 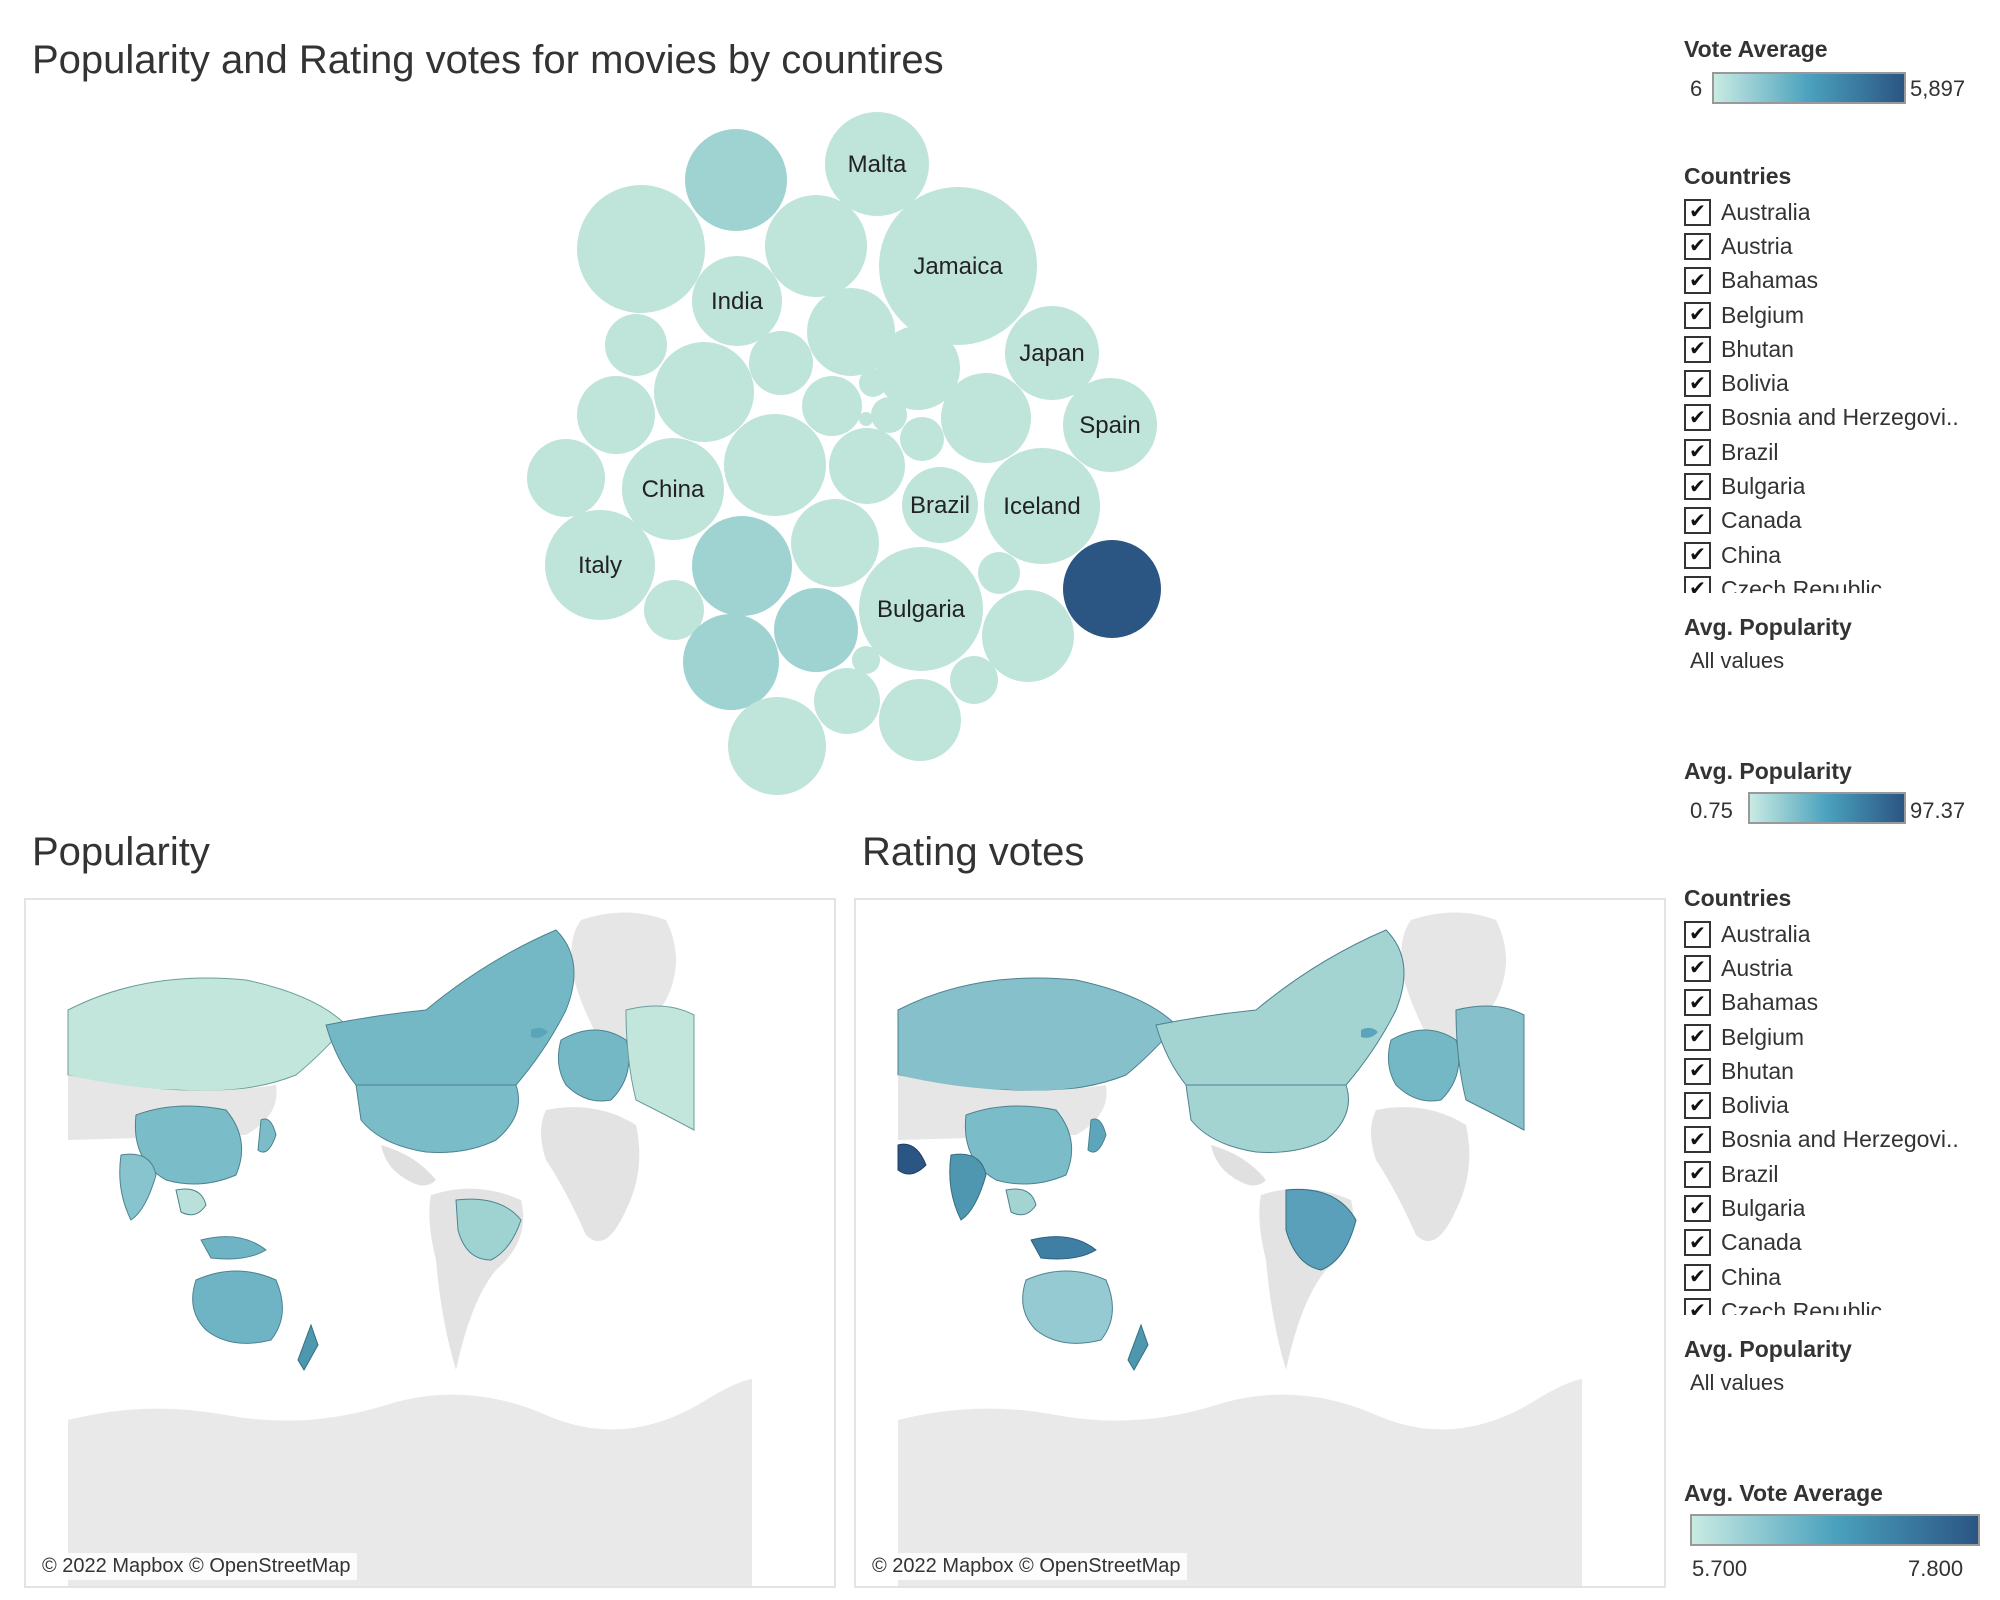 What do you see at coordinates (1052, 353) in the screenshot?
I see `bubble-japan` at bounding box center [1052, 353].